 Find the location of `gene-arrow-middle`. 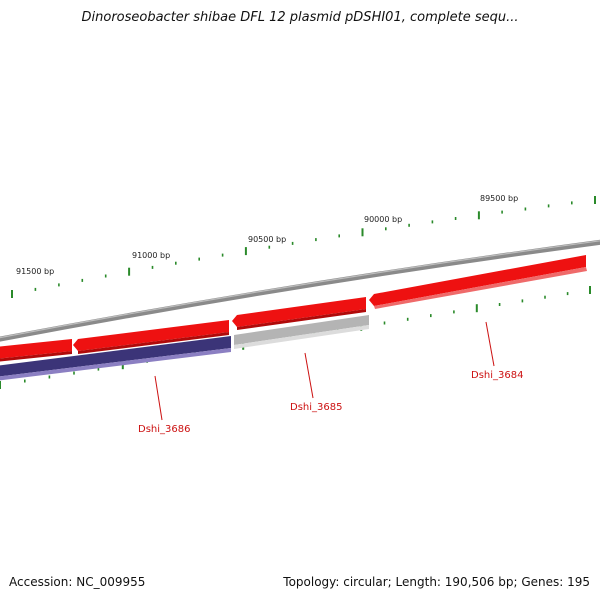

gene-arrow-middle is located at coordinates (299, 313).